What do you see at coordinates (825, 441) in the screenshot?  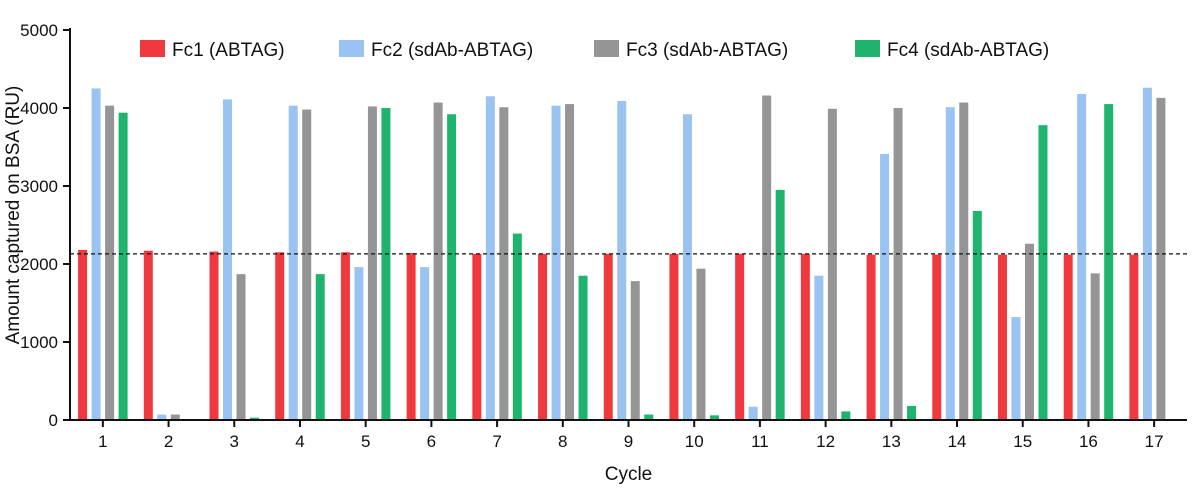 I see `x-tick-label: 12` at bounding box center [825, 441].